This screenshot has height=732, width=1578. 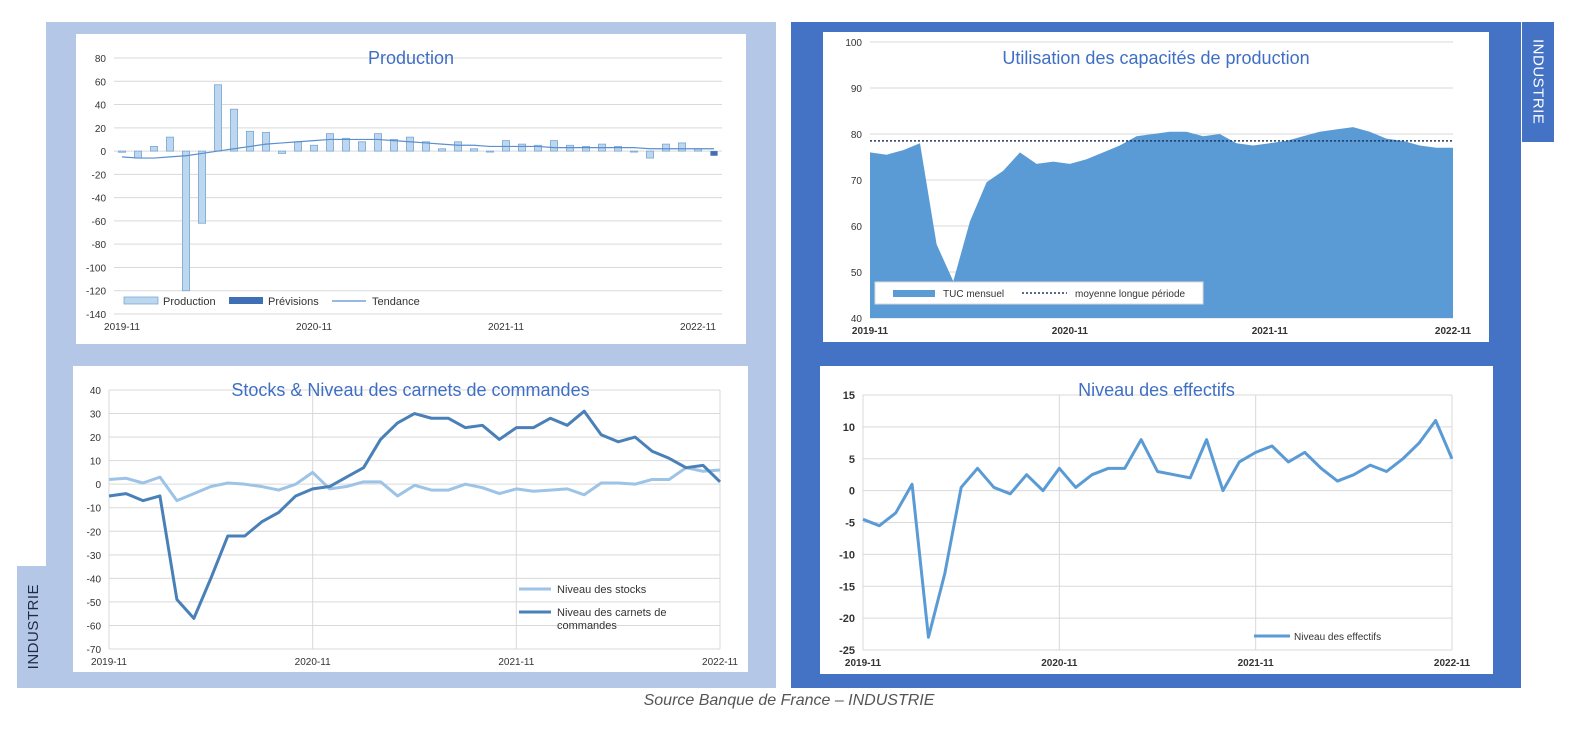 What do you see at coordinates (293, 302) in the screenshot?
I see `legend-label-previsions: Prévisions` at bounding box center [293, 302].